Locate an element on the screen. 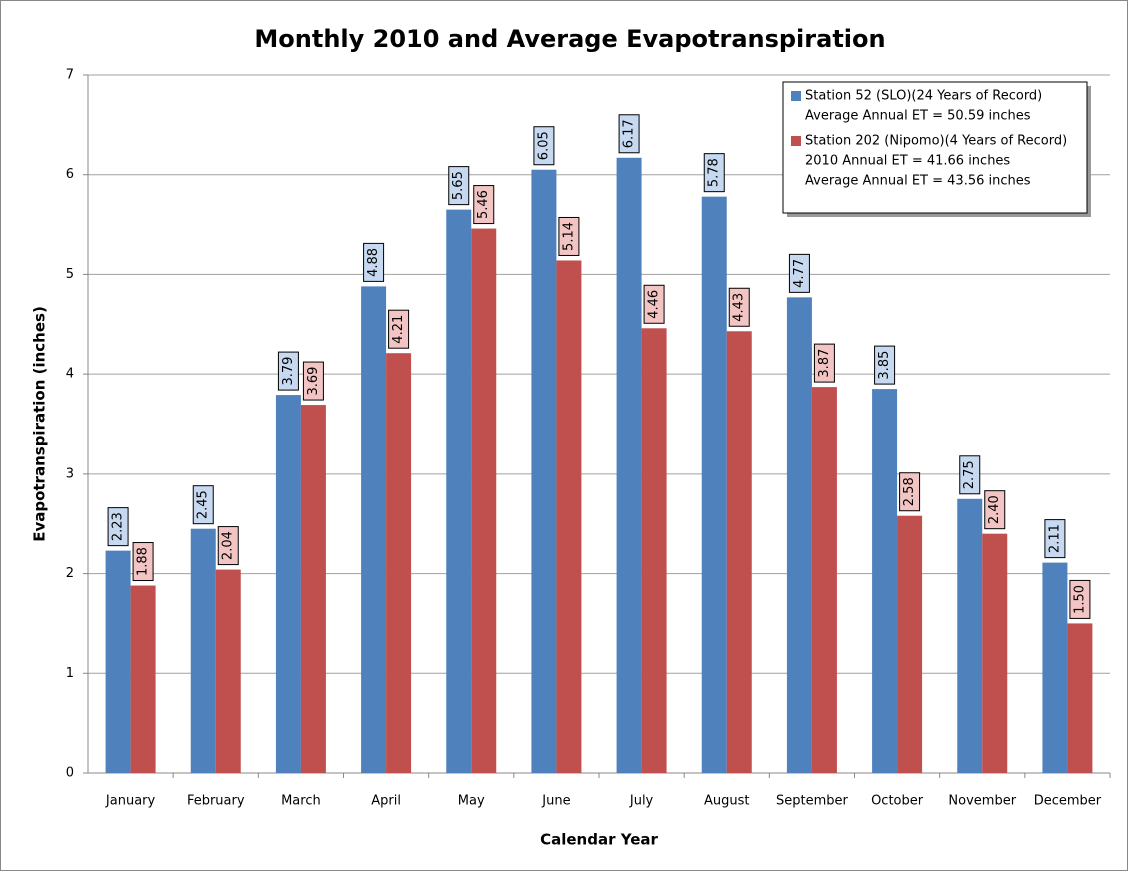 This screenshot has width=1128, height=875. y-tick-label: 5 is located at coordinates (70, 274).